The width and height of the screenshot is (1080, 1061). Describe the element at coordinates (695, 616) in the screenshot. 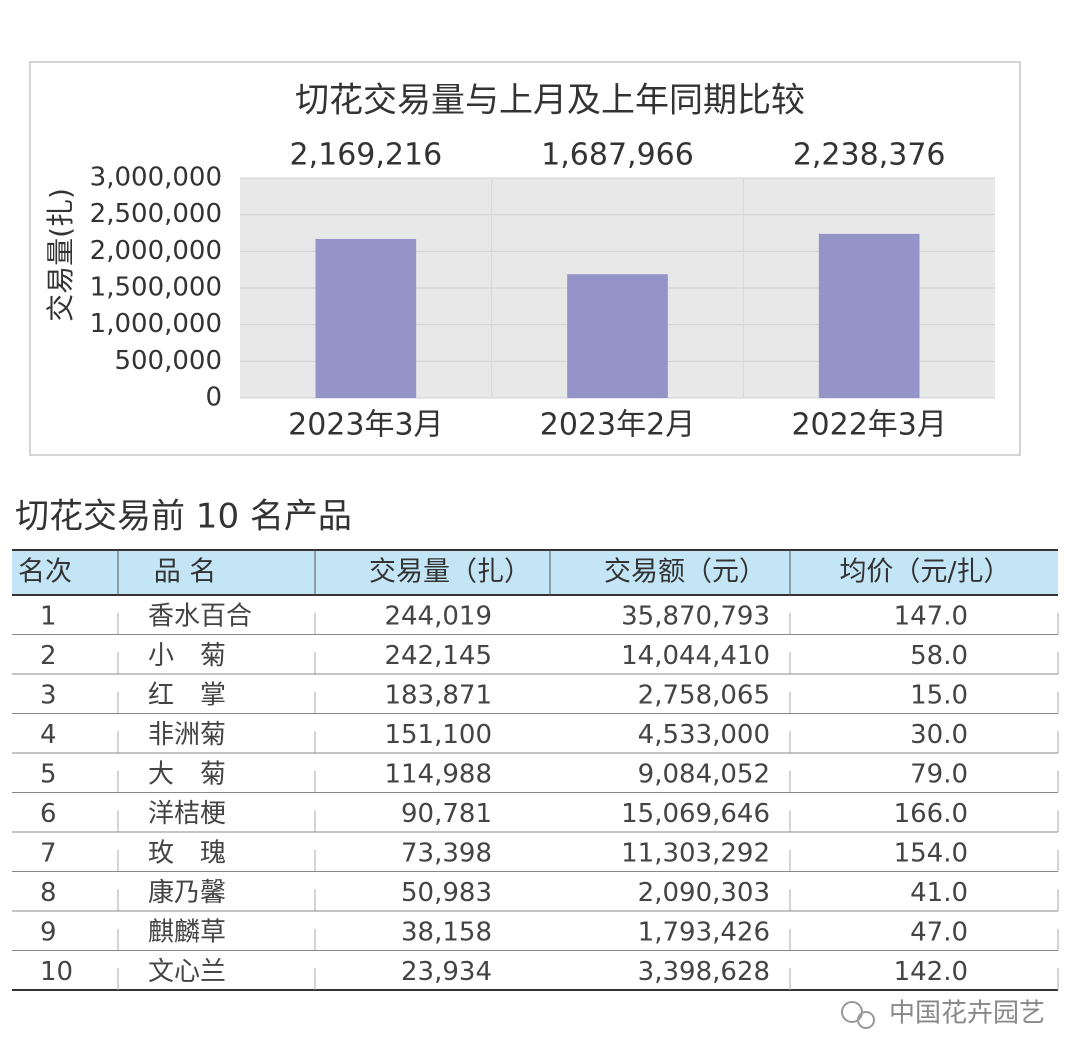

I see `table-cell: 35,870,793` at that location.